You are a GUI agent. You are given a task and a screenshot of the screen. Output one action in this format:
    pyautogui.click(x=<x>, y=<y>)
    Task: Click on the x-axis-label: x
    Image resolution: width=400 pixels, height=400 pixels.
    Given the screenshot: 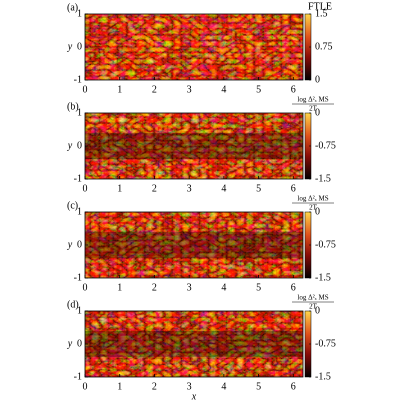 What is the action you would take?
    pyautogui.click(x=194, y=395)
    